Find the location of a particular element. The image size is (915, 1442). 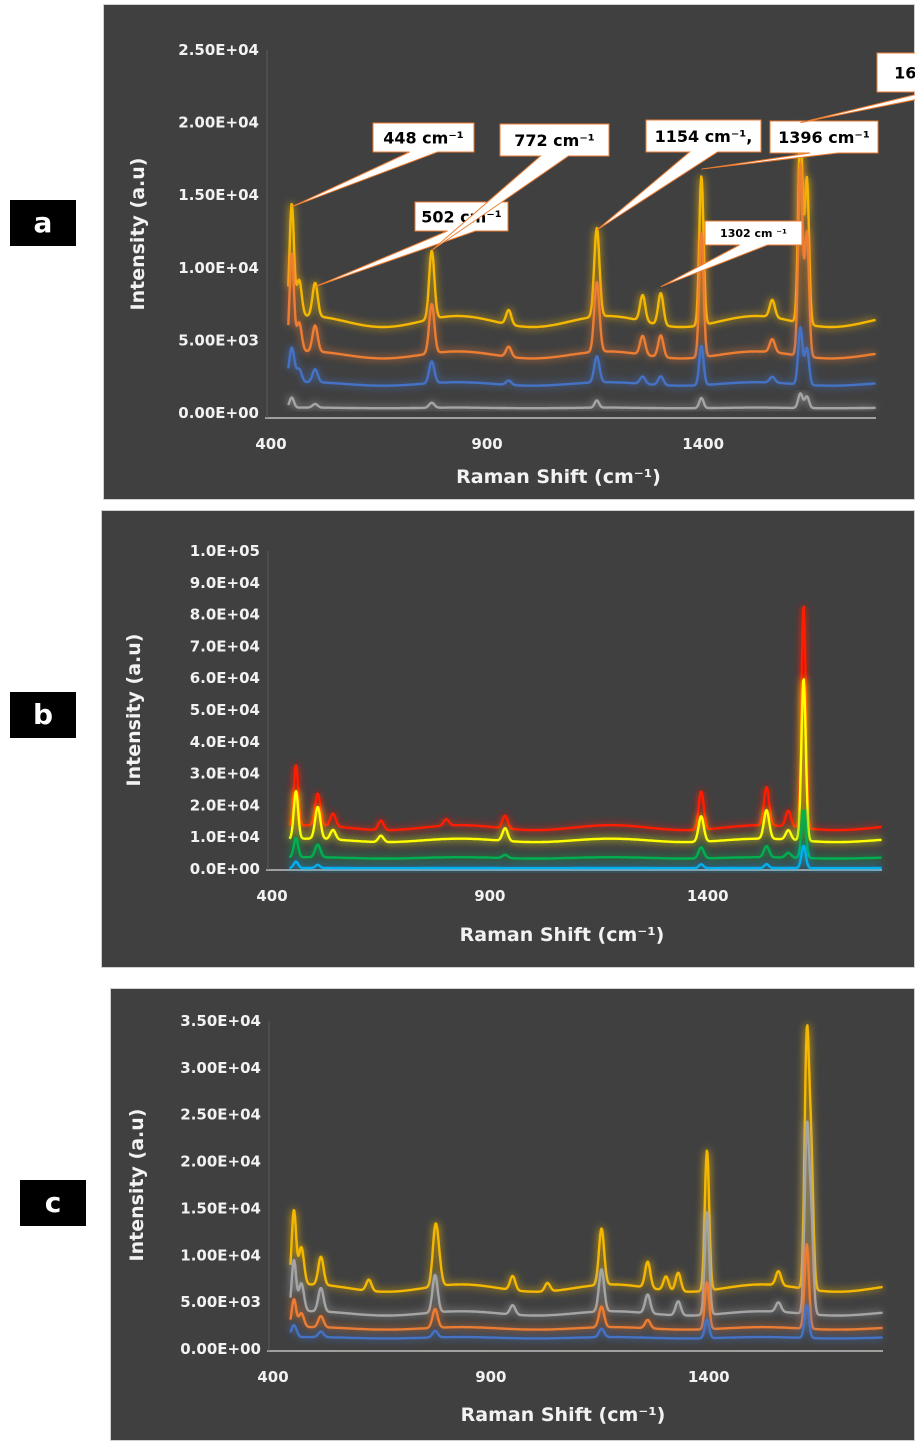

y-tick-label-c-7: 3.50E+04 is located at coordinates (220, 1021).